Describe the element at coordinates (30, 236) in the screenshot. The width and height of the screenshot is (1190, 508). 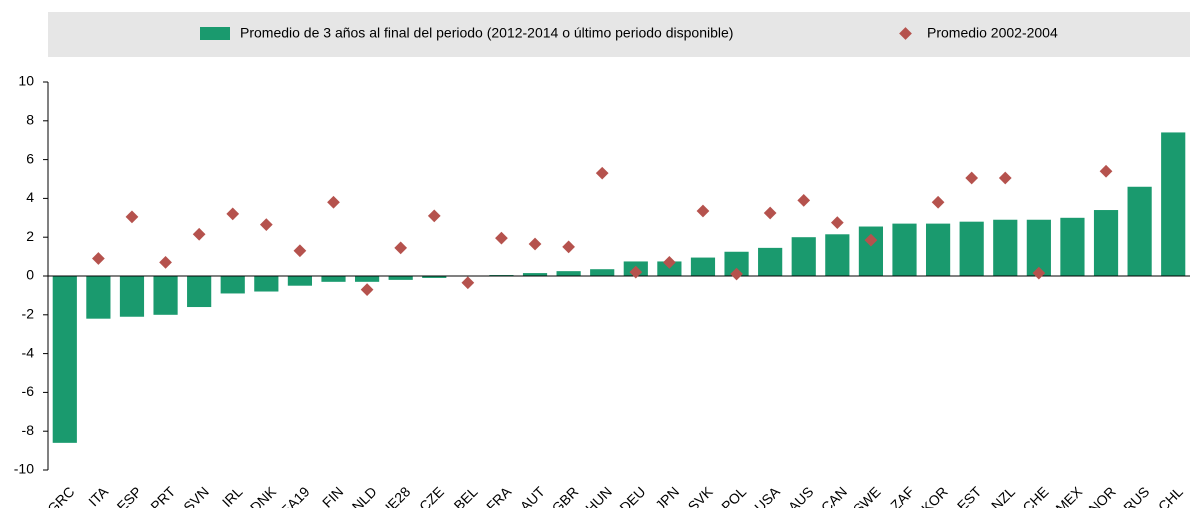
I see `y-tick-label: 2` at that location.